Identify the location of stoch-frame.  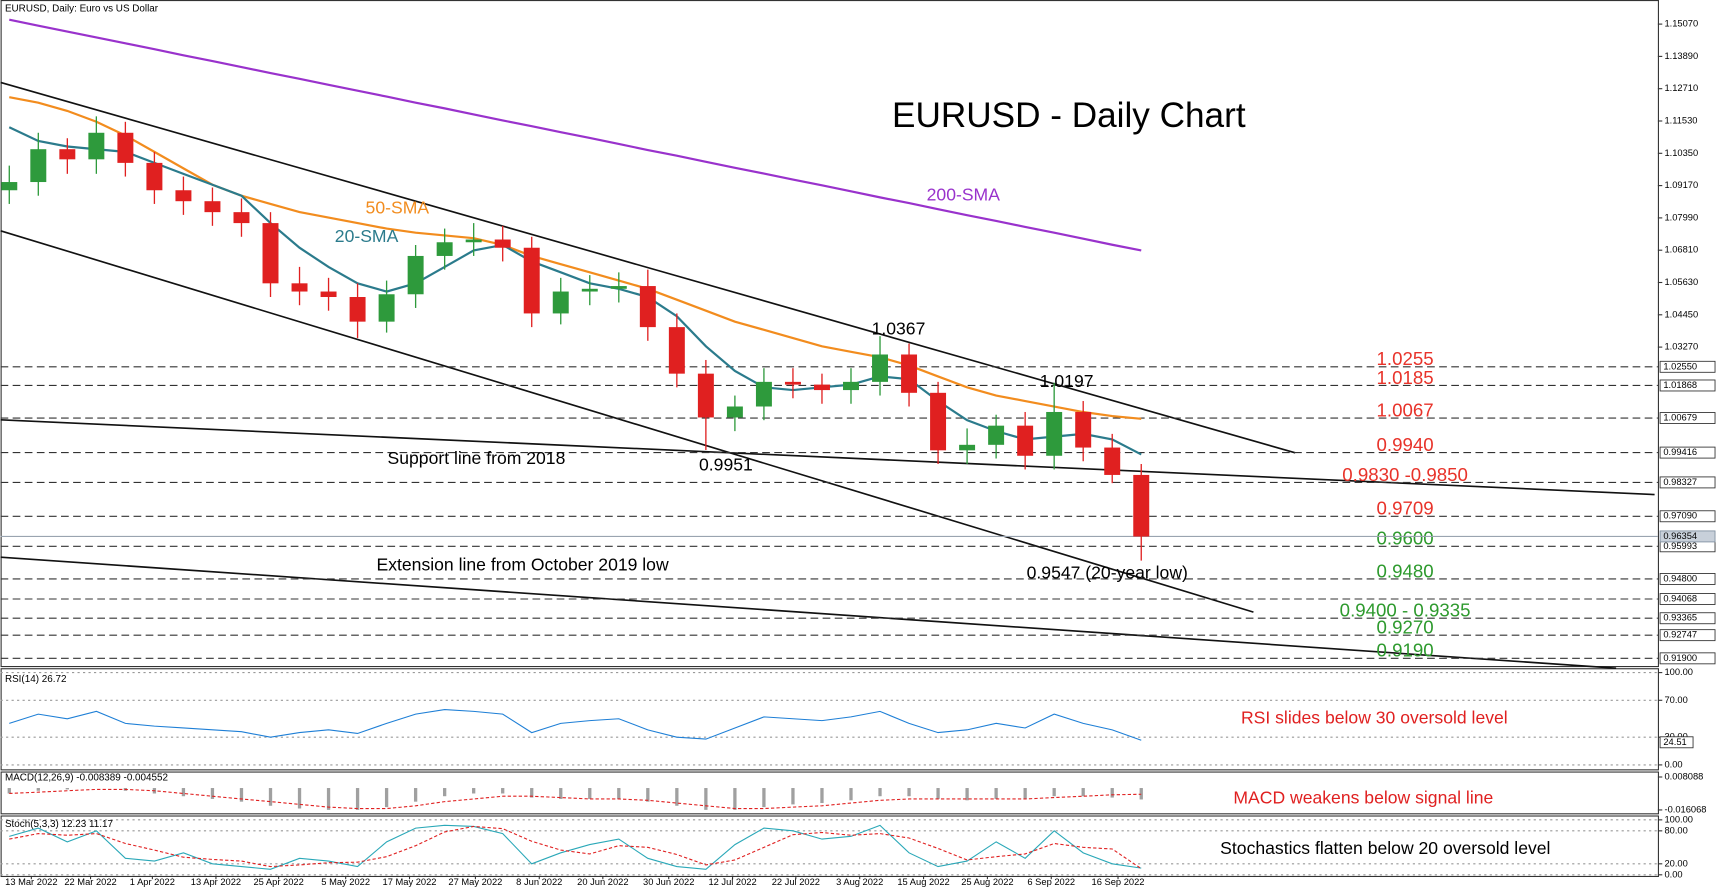
(829, 846).